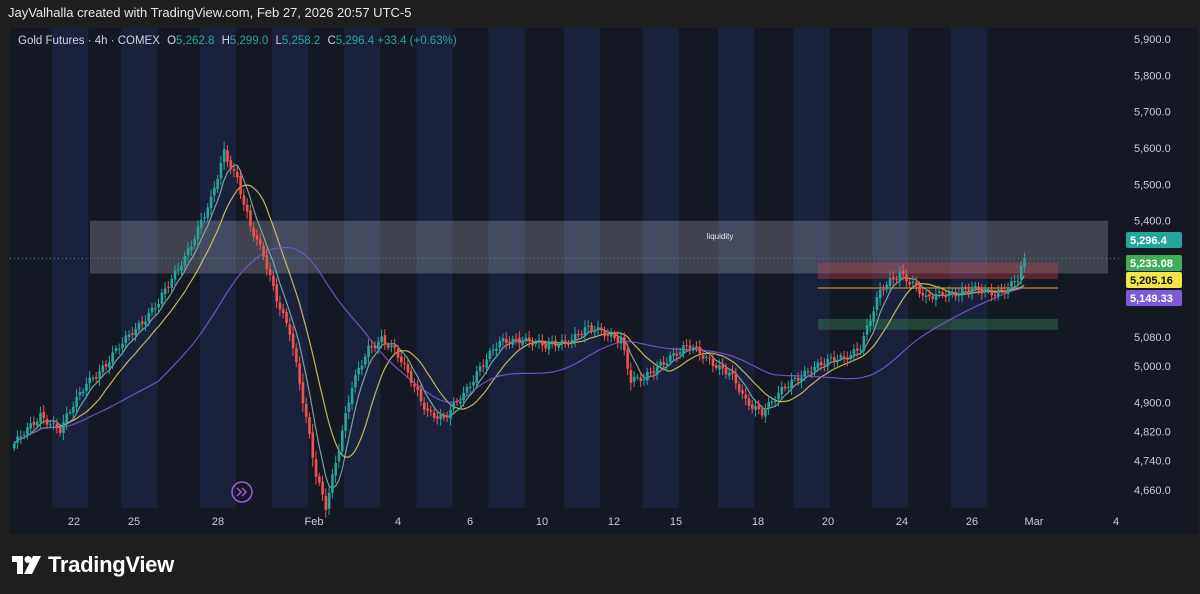 This screenshot has width=1200, height=594. What do you see at coordinates (355, 41) in the screenshot?
I see `close-value: 5,296.4` at bounding box center [355, 41].